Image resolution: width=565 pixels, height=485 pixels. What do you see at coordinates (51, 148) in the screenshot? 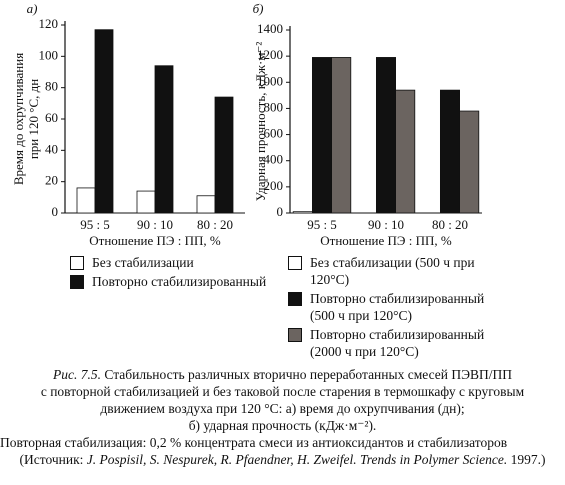
I see `y-tick-label: 40` at bounding box center [51, 148].